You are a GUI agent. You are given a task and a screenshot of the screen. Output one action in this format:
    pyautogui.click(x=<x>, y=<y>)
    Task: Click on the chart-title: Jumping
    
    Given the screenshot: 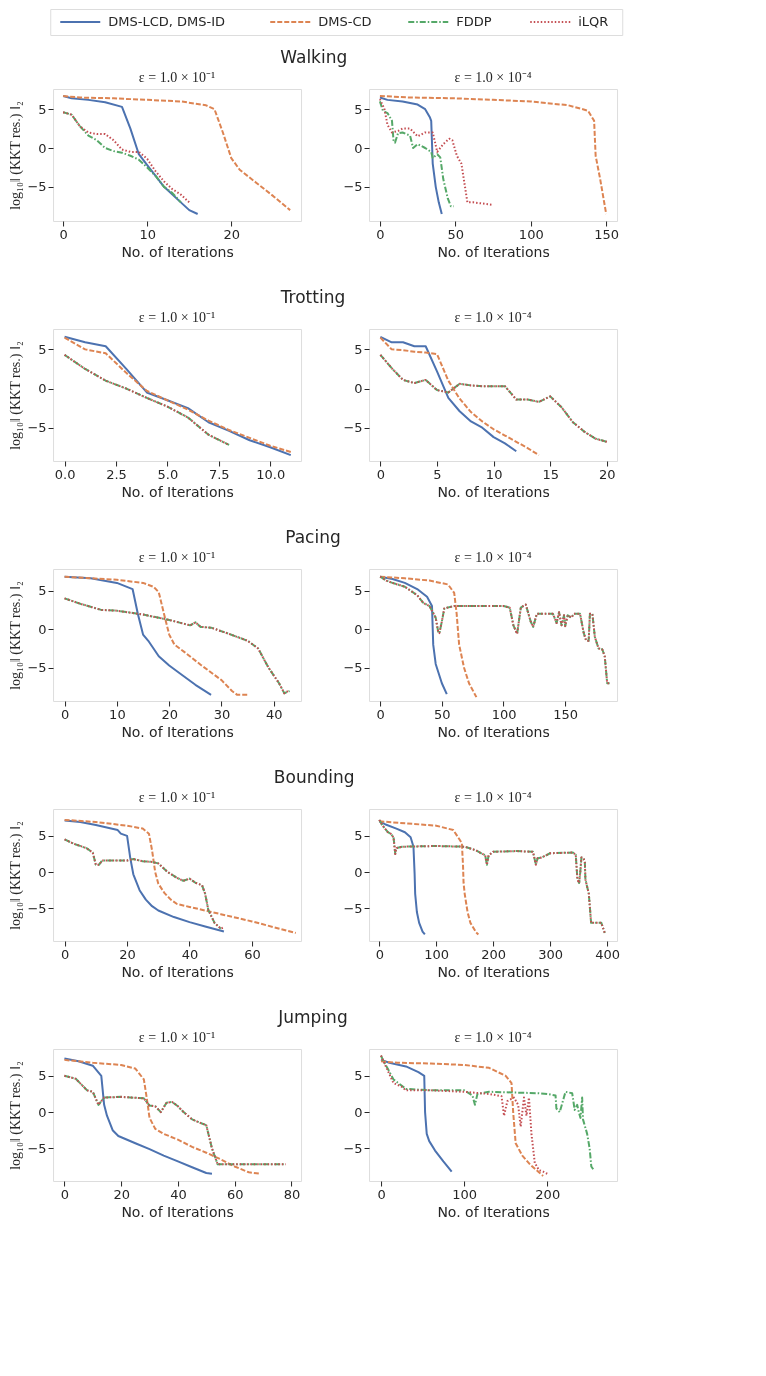 What is the action you would take?
    pyautogui.click(x=312, y=1016)
    